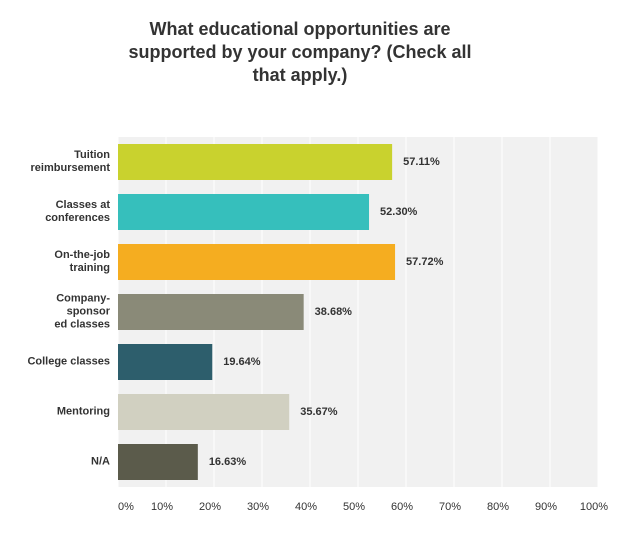 This screenshot has width=626, height=533. I want to click on value-label: 57.72%, so click(425, 262).